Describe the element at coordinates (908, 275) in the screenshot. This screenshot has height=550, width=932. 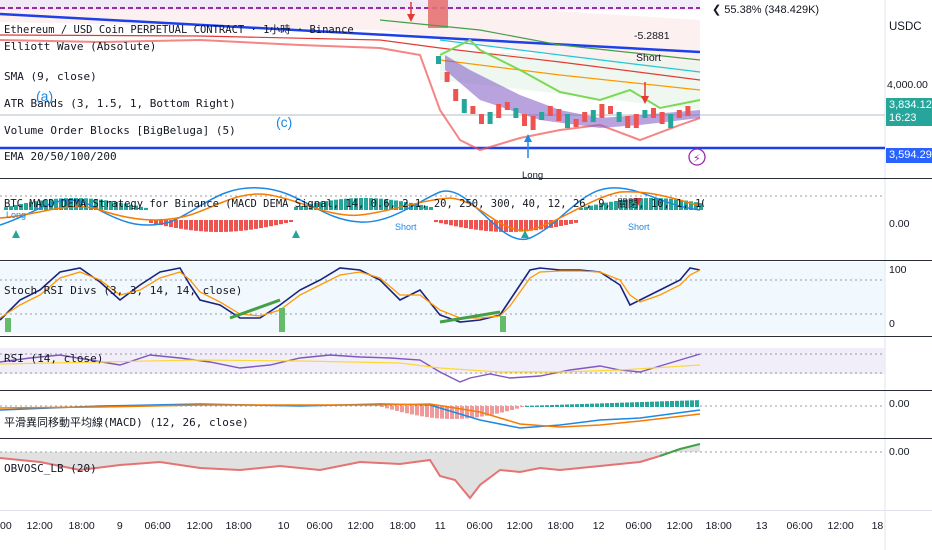
I see `price-axis-bg` at that location.